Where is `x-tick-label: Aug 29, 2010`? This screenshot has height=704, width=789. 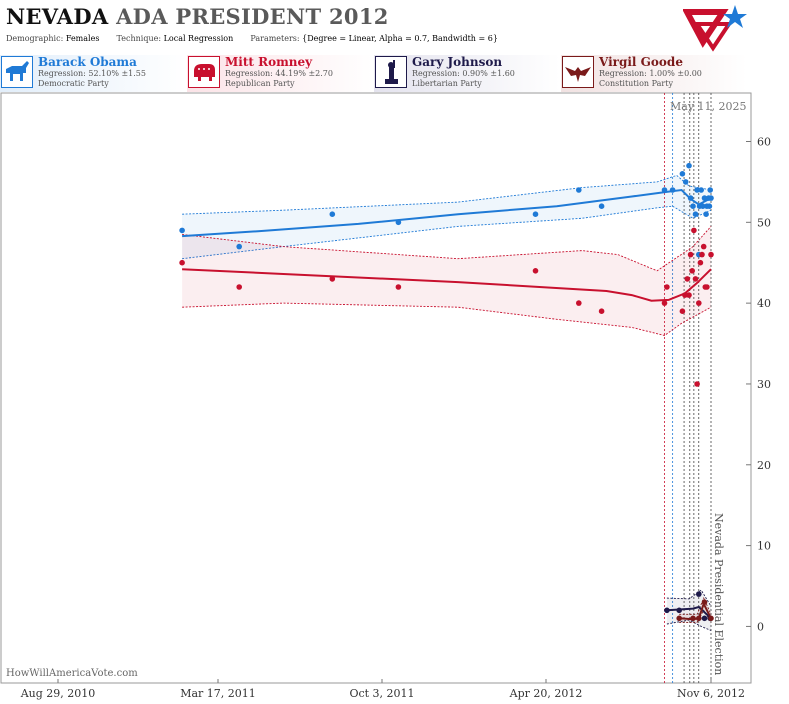
x-tick-label: Aug 29, 2010 is located at coordinates (58, 693).